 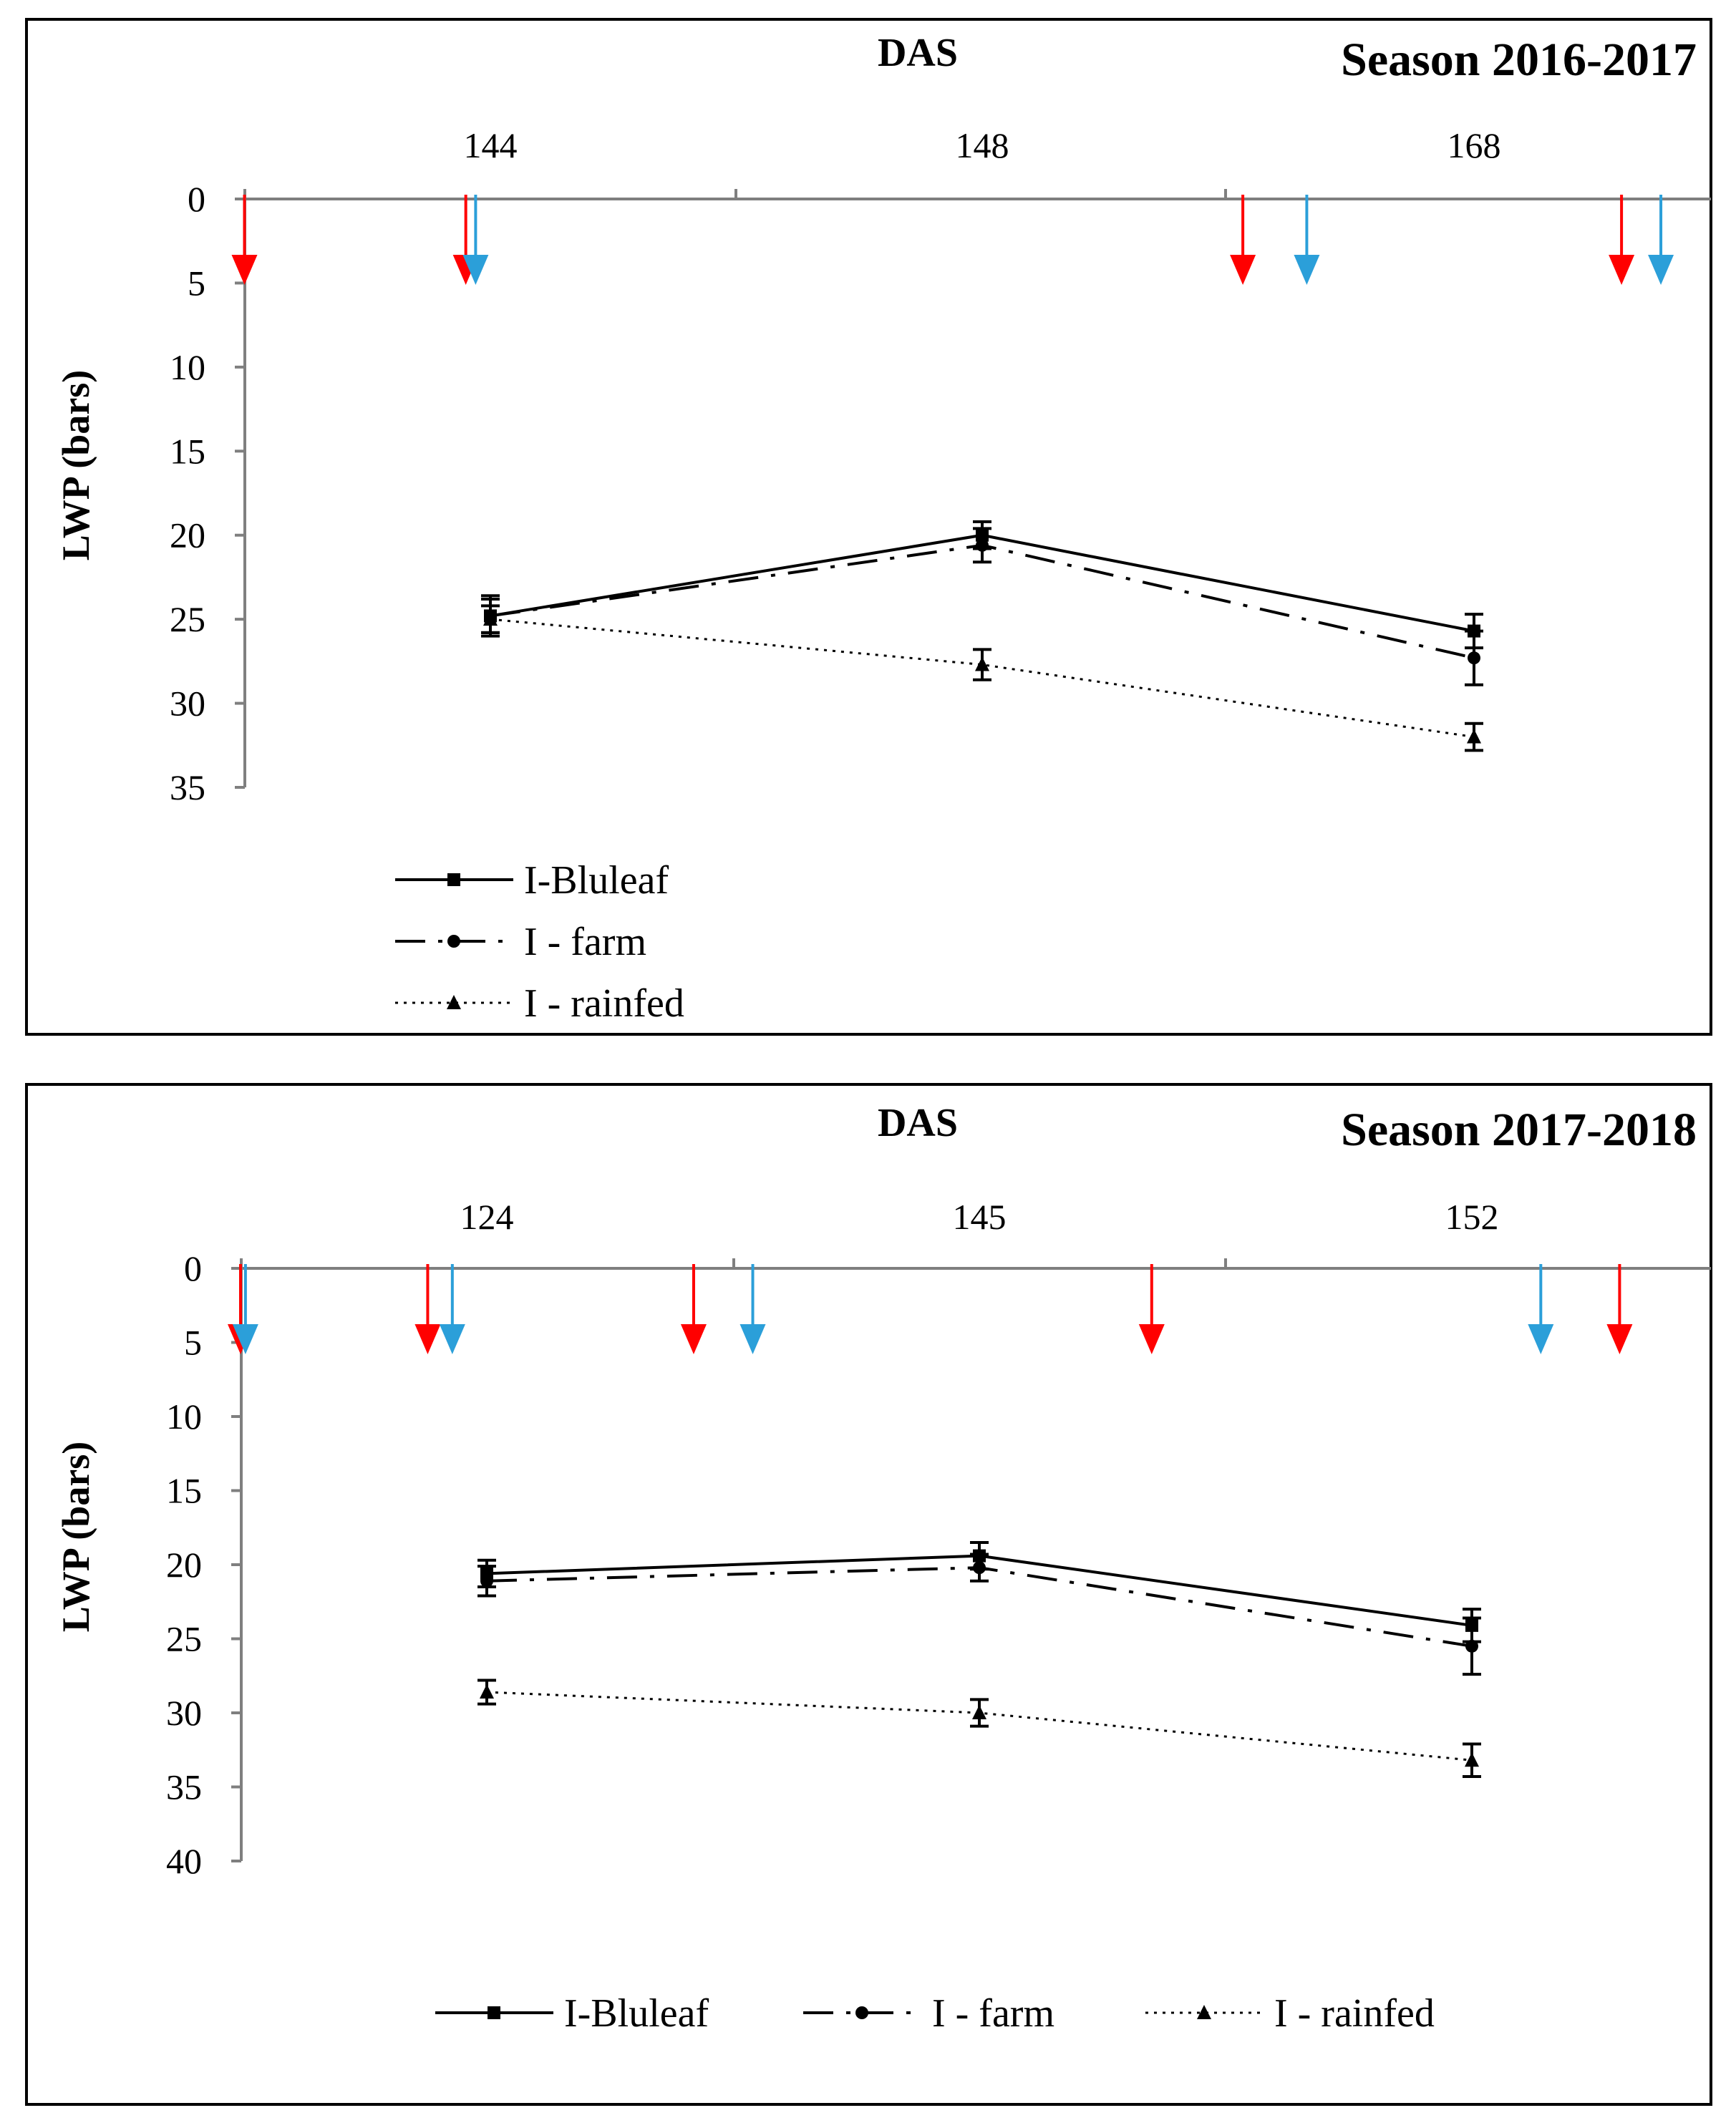 What do you see at coordinates (1474, 145) in the screenshot?
I see `x-tick-label: 168` at bounding box center [1474, 145].